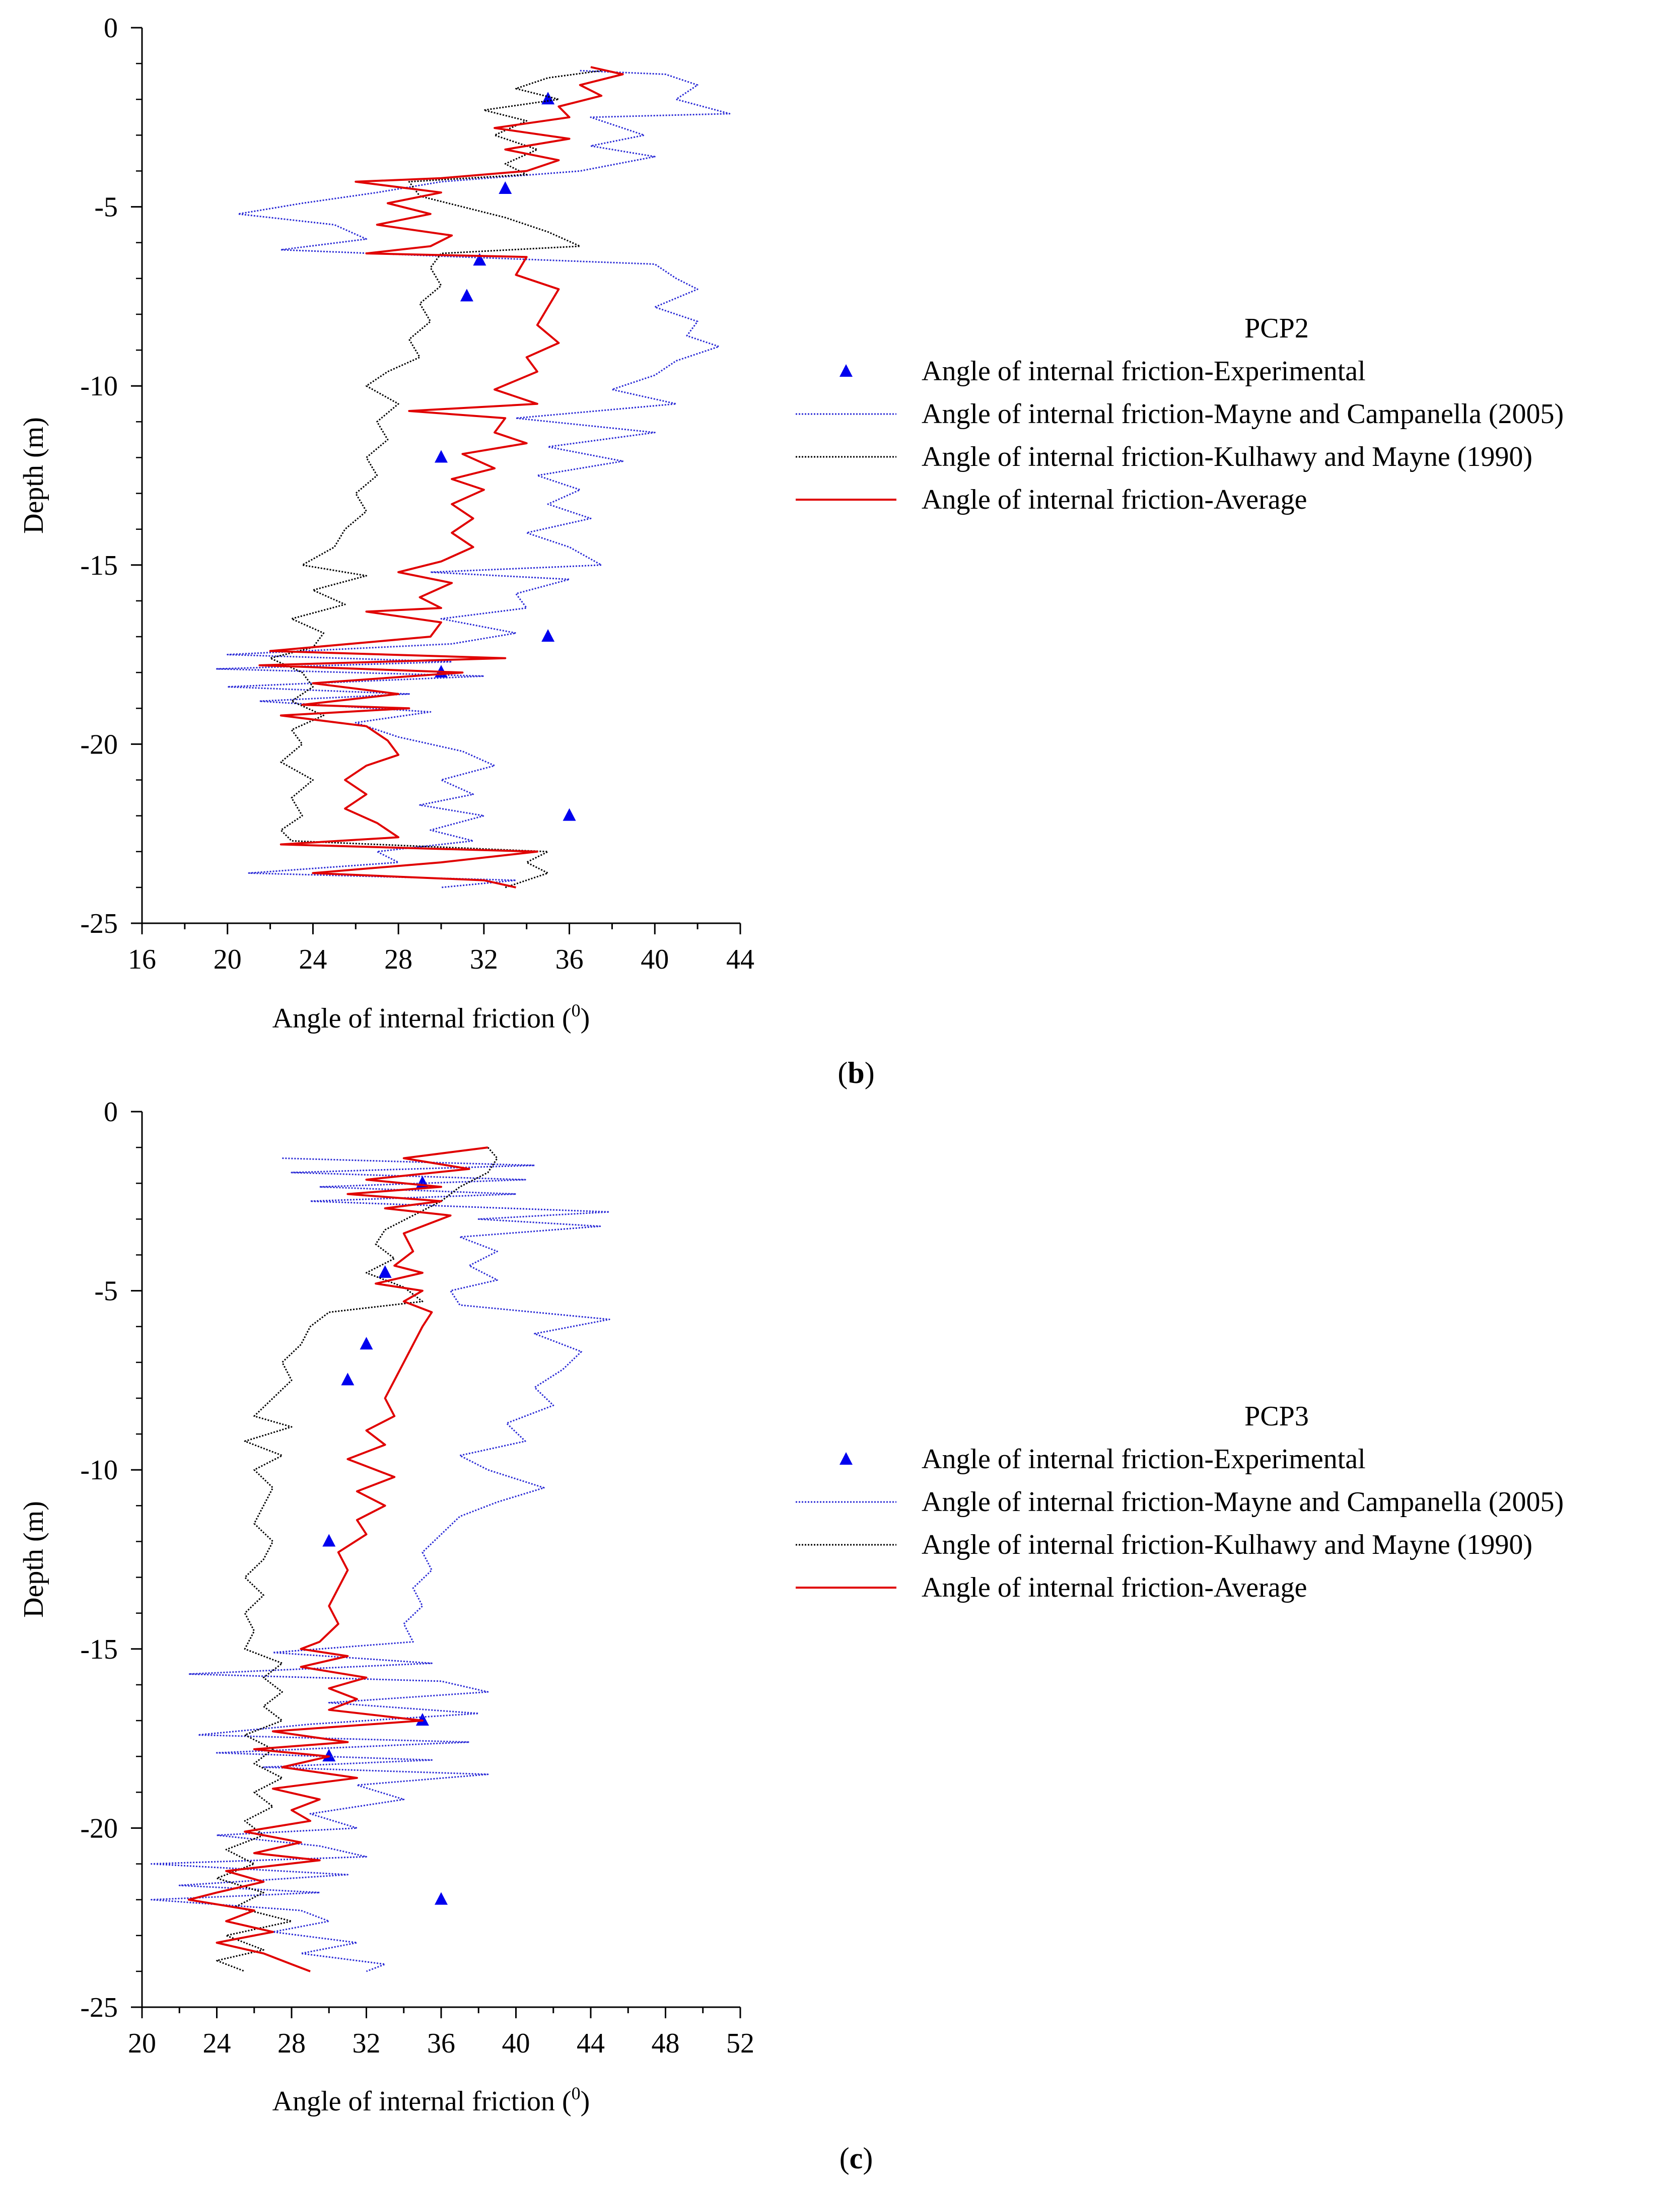  Describe the element at coordinates (1276, 1416) in the screenshot. I see `legend-title: PCP3` at that location.